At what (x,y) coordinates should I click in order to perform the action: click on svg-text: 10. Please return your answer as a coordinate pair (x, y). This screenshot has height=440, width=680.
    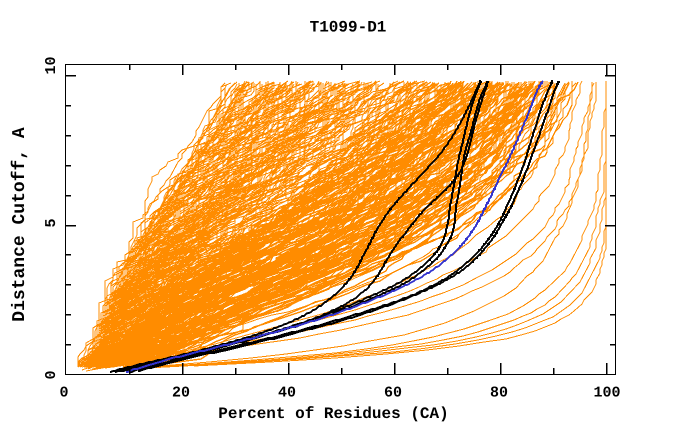
    Looking at the image, I should click on (51, 65).